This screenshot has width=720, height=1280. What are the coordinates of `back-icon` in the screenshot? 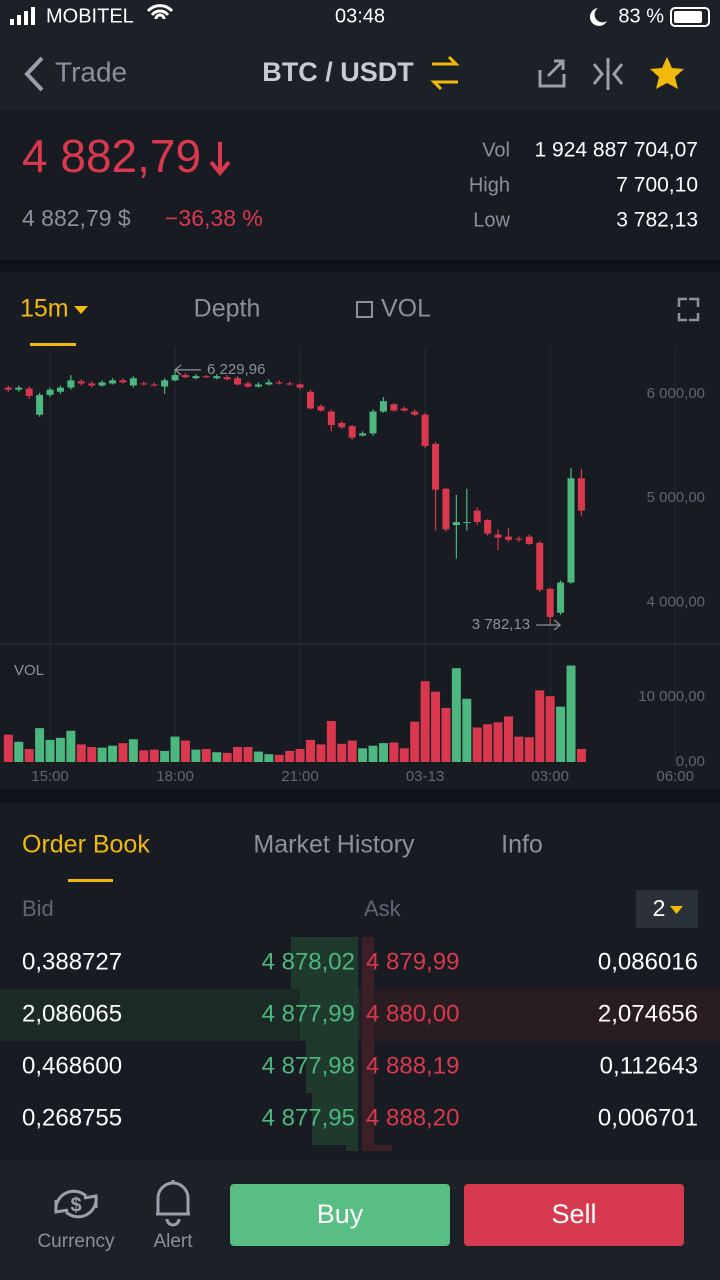 It's located at (34, 74).